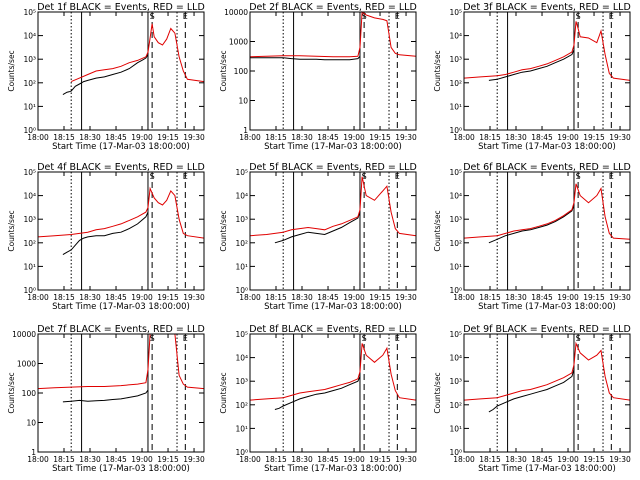  Describe the element at coordinates (29, 393) in the screenshot. I see `y-tick-label: 100` at that location.